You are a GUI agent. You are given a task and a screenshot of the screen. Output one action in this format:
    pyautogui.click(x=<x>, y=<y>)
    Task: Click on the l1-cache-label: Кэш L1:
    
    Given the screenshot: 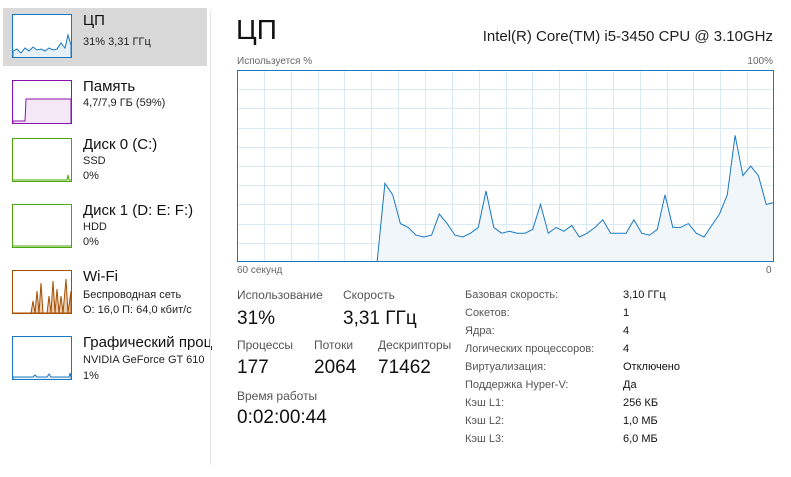 What is the action you would take?
    pyautogui.click(x=485, y=403)
    